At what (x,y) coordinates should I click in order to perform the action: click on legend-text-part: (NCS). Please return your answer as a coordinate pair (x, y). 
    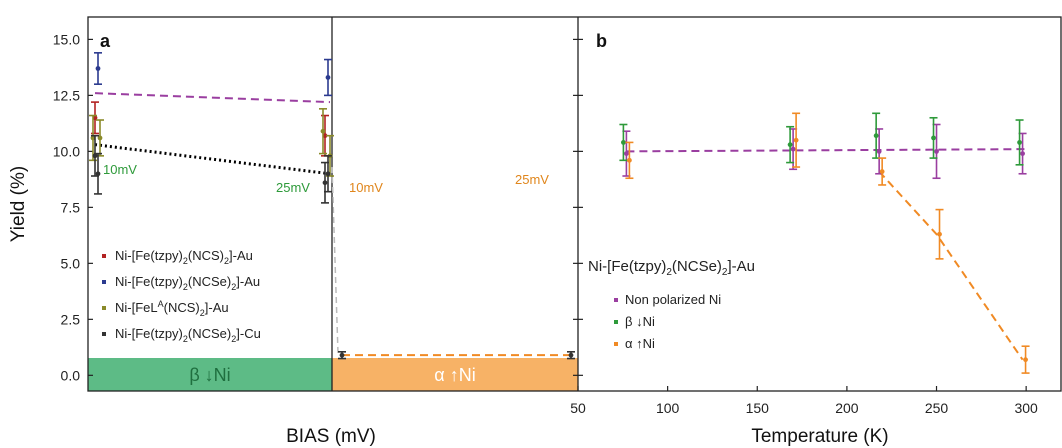
    Looking at the image, I should click on (182, 307).